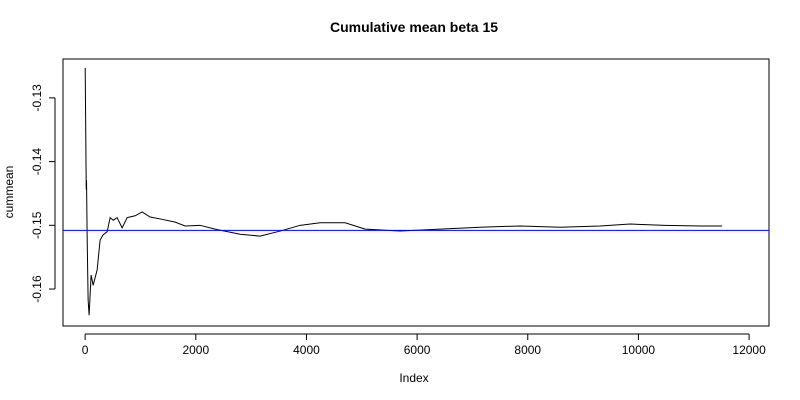 The height and width of the screenshot is (400, 800). What do you see at coordinates (639, 350) in the screenshot?
I see `x-tick-label: 10000` at bounding box center [639, 350].